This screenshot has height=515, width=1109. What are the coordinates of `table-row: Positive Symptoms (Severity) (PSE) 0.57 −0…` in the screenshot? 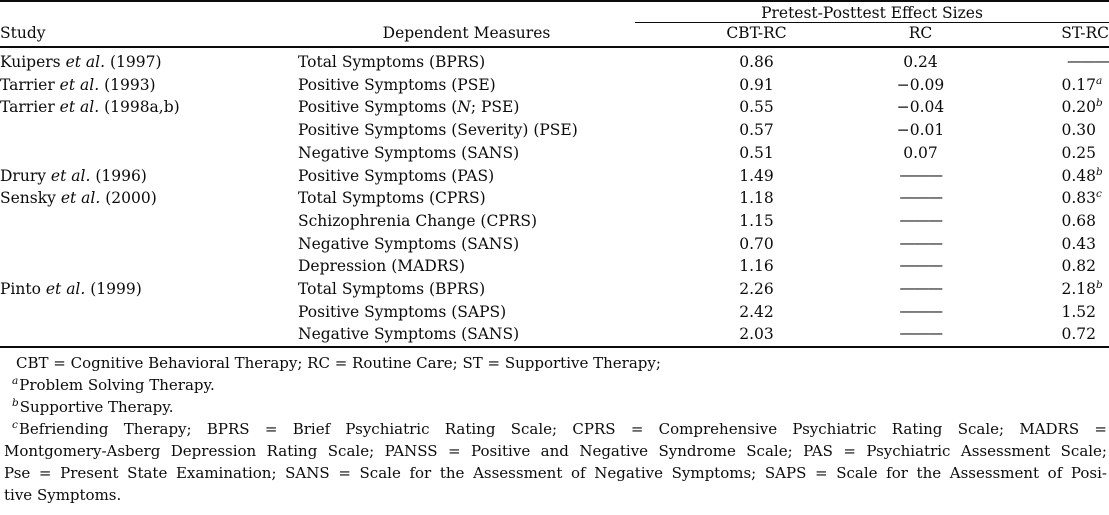 It's located at (554, 130).